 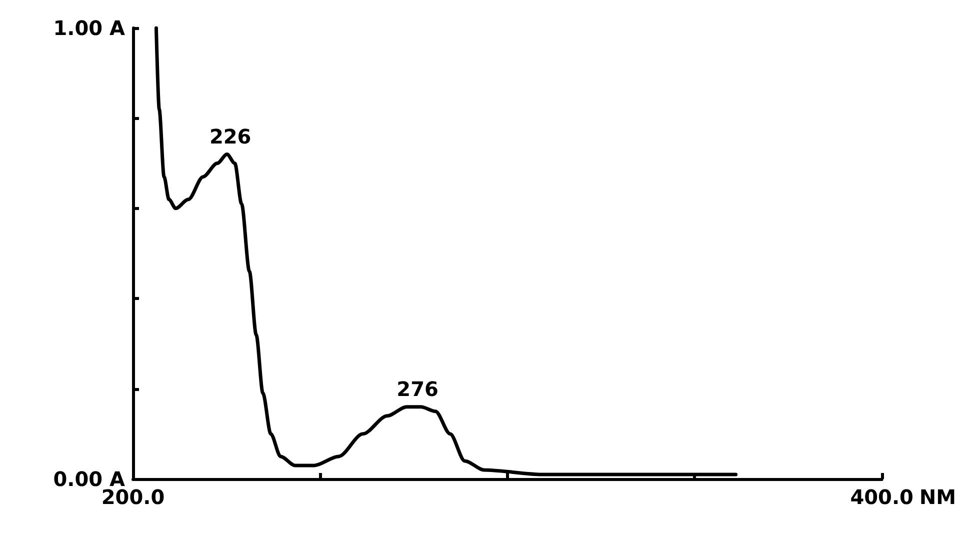 What do you see at coordinates (417, 388) in the screenshot?
I see `annotation: 276` at bounding box center [417, 388].